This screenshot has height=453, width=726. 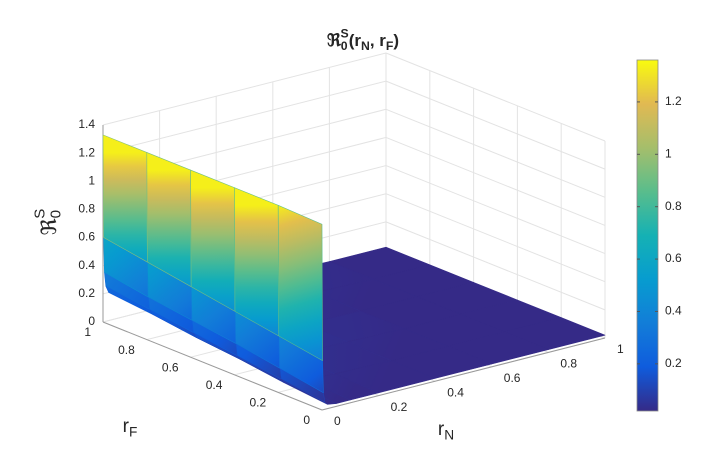 I want to click on z-axis-label-part: S, so click(x=40, y=214).